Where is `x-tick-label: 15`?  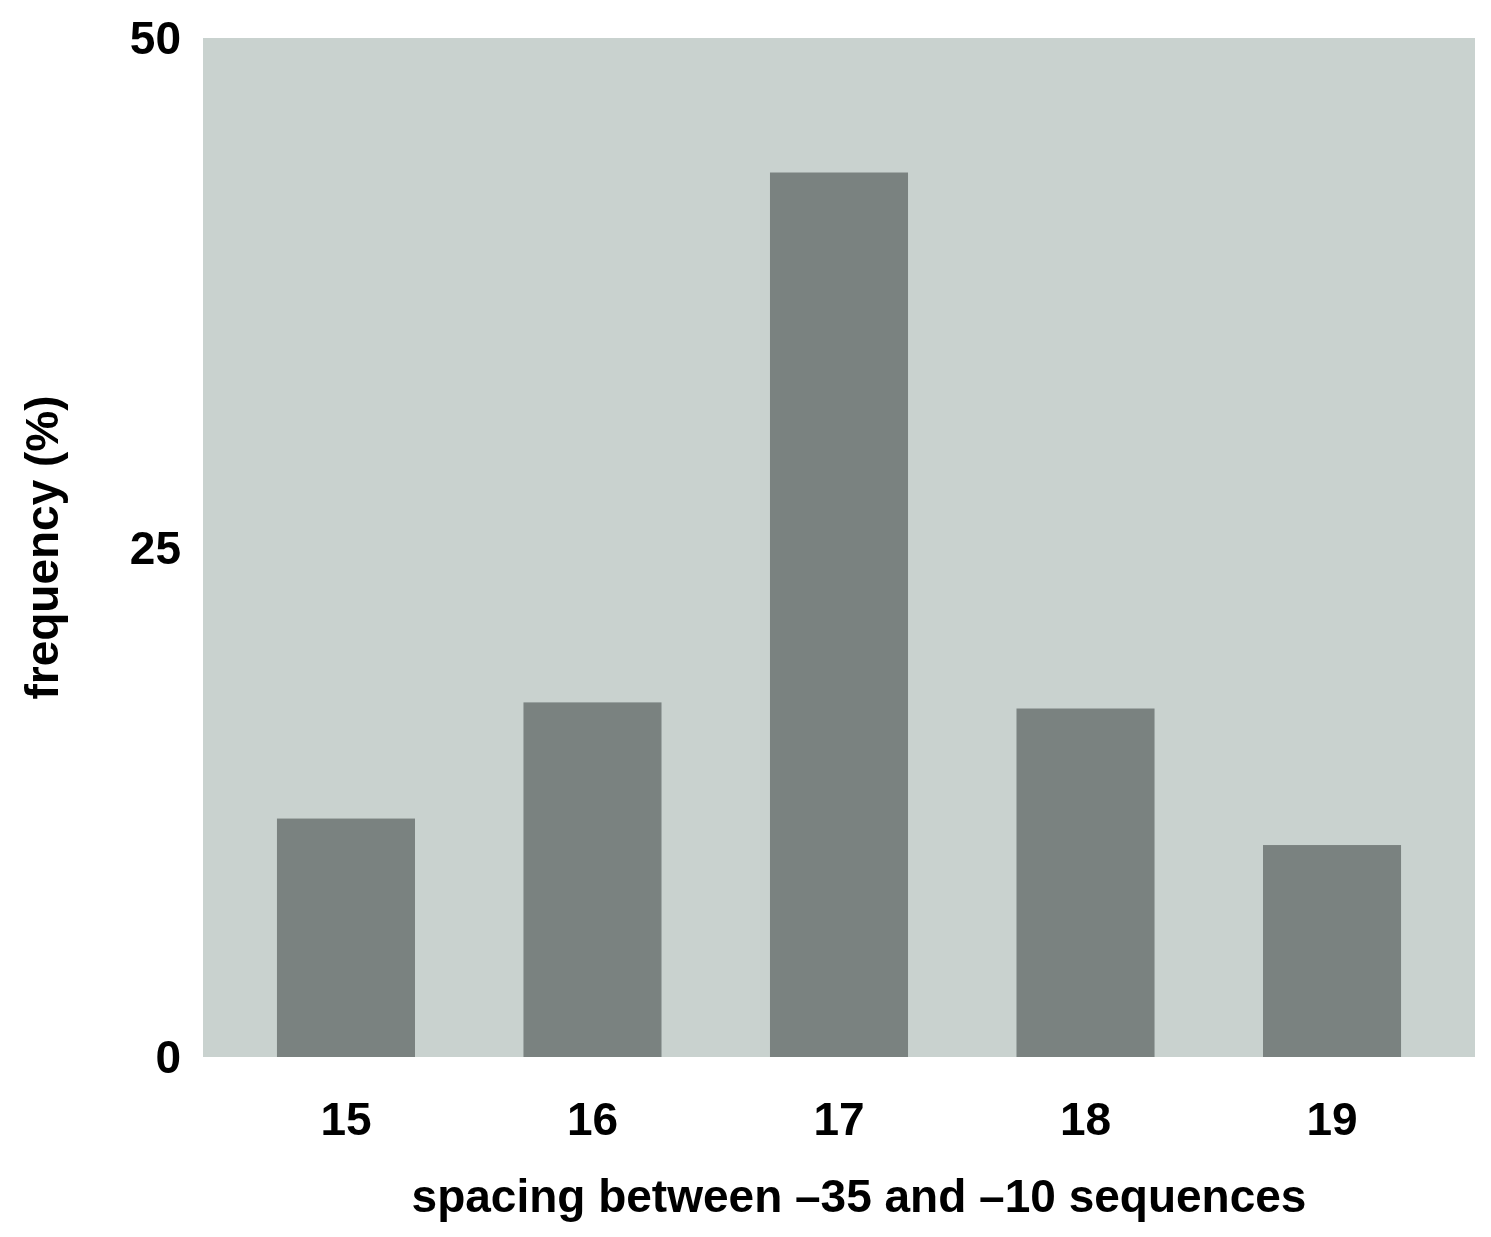
x-tick-label: 15 is located at coordinates (346, 1119).